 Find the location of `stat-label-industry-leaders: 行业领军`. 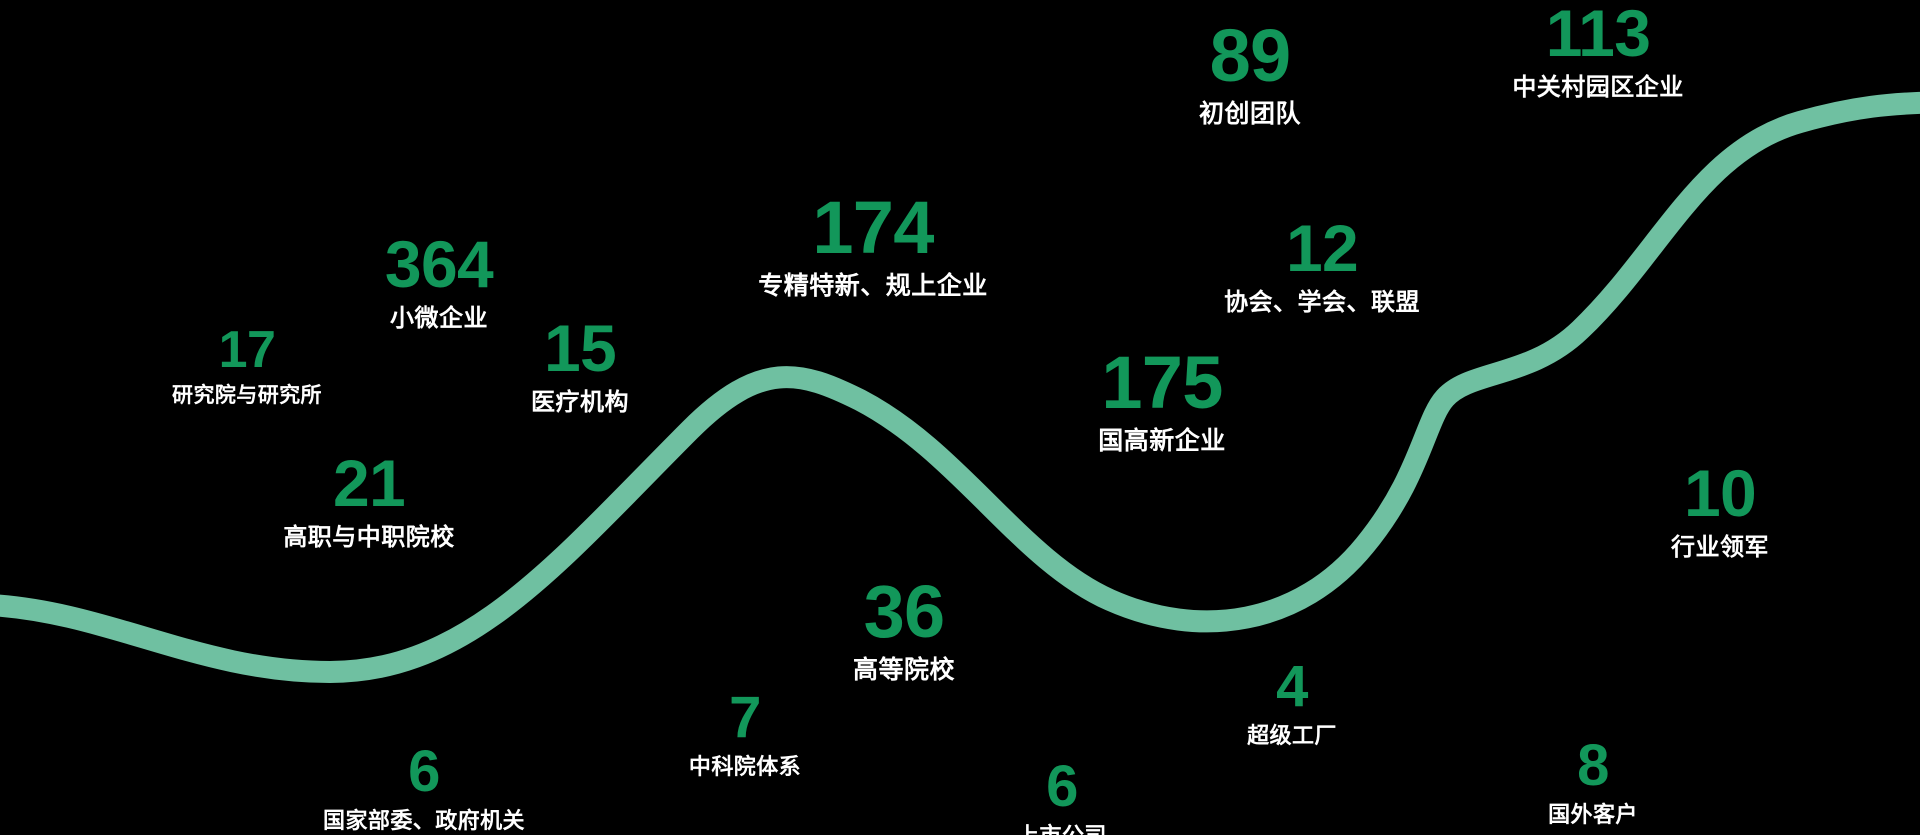

stat-label-industry-leaders: 行业领军 is located at coordinates (1720, 548).